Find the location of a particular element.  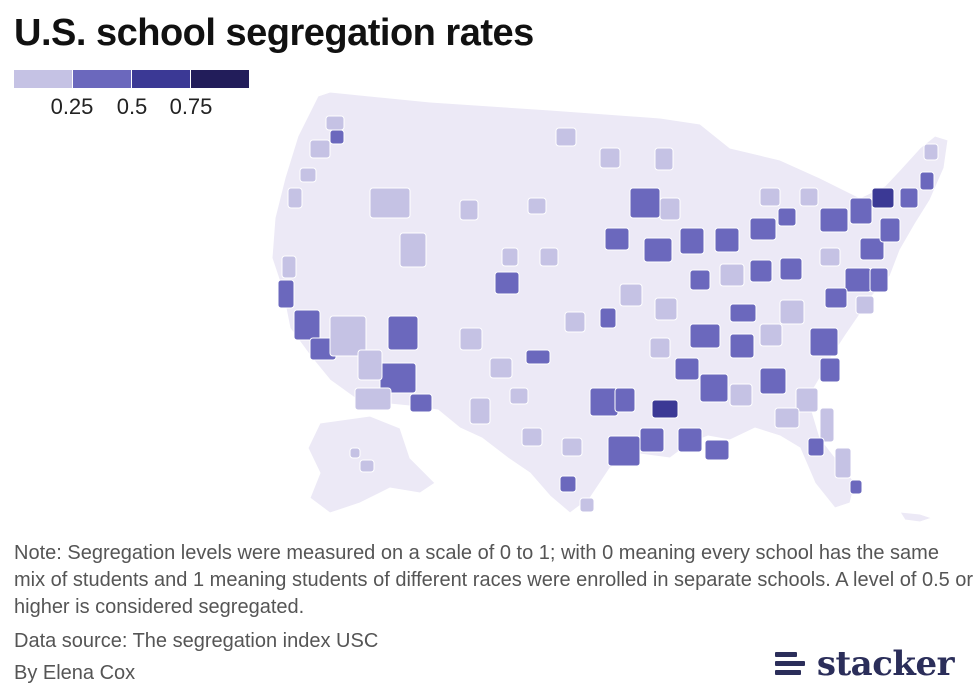

legend-tick-05: 0.5 is located at coordinates (132, 106).